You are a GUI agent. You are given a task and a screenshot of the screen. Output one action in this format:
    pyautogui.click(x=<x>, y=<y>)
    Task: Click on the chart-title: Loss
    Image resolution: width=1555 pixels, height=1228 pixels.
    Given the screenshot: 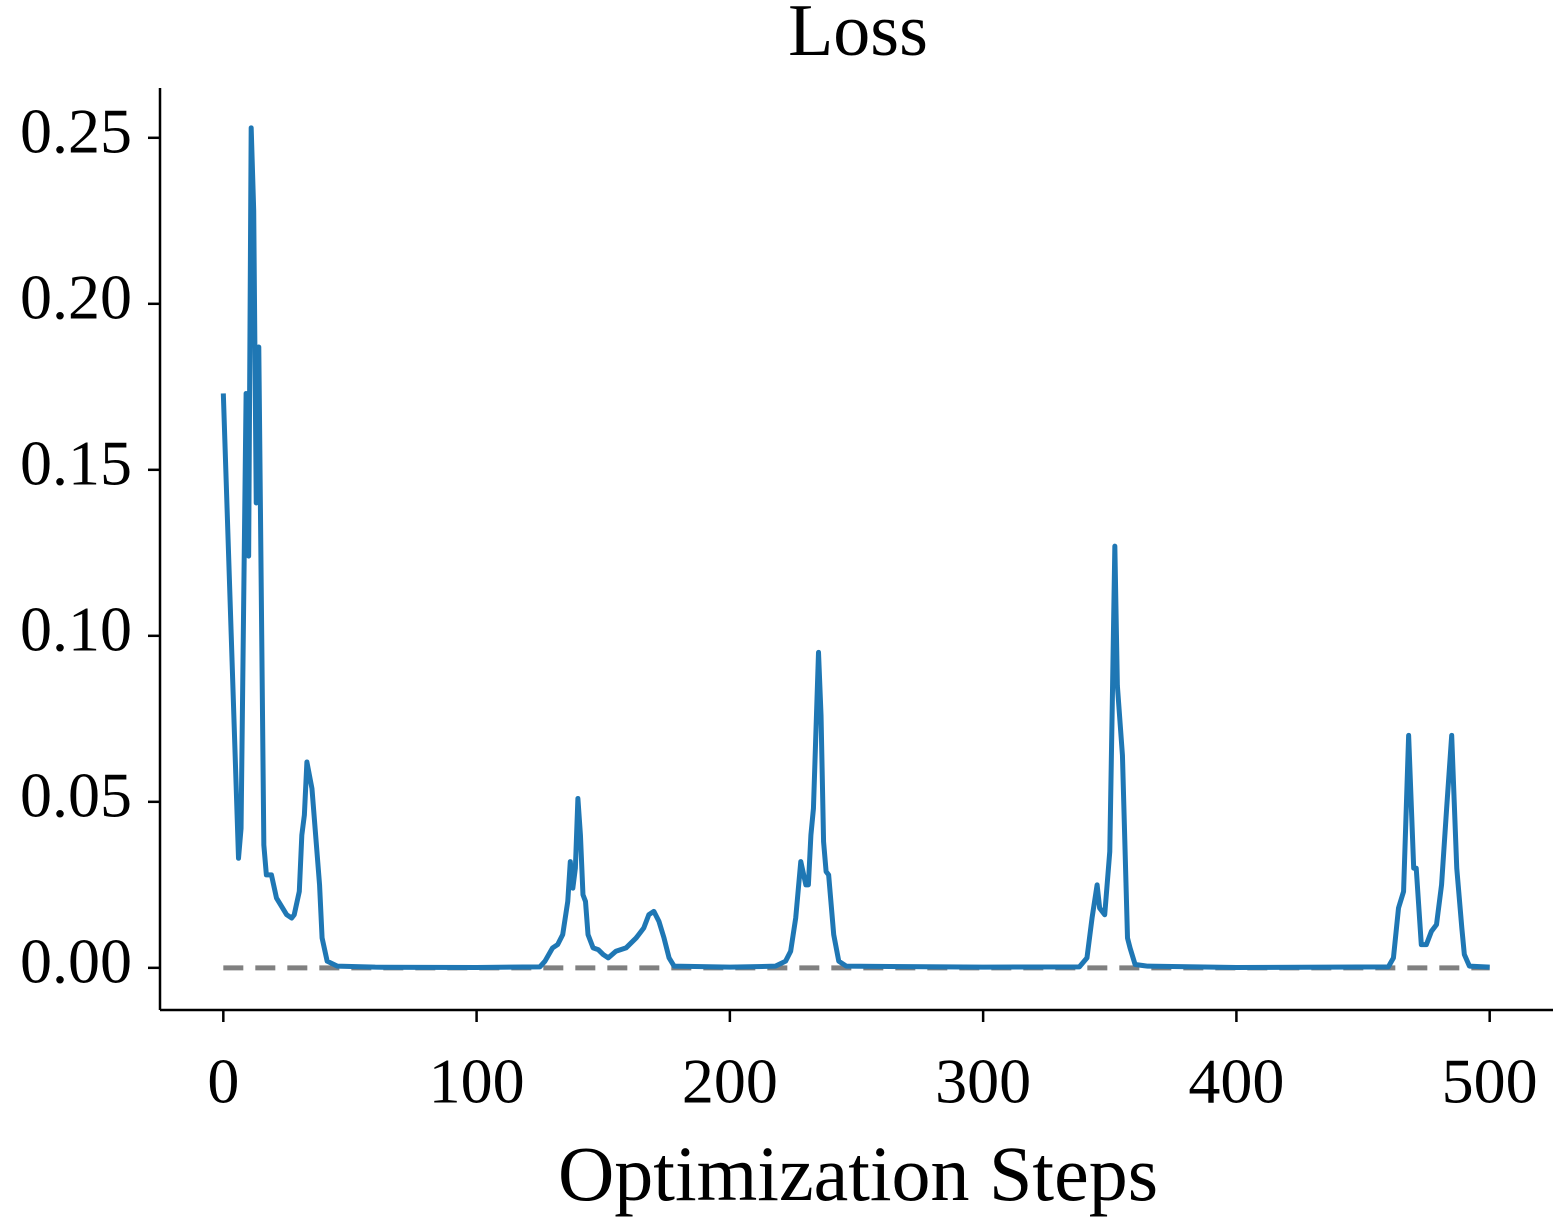 What is the action you would take?
    pyautogui.click(x=858, y=36)
    